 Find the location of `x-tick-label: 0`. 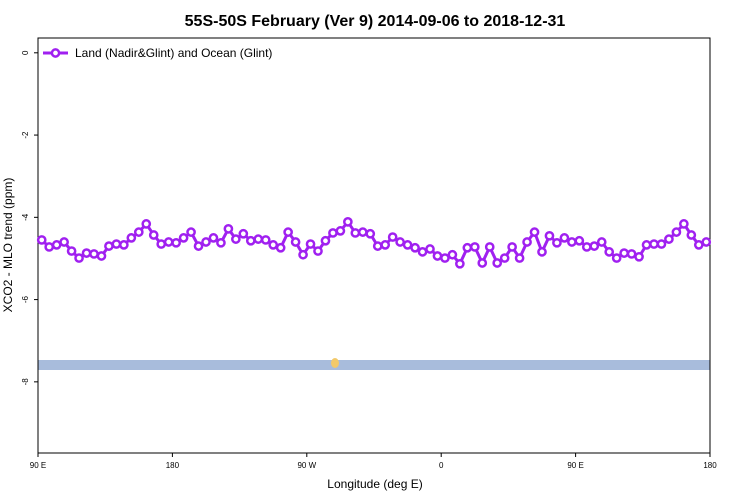

x-tick-label: 0 is located at coordinates (441, 465).